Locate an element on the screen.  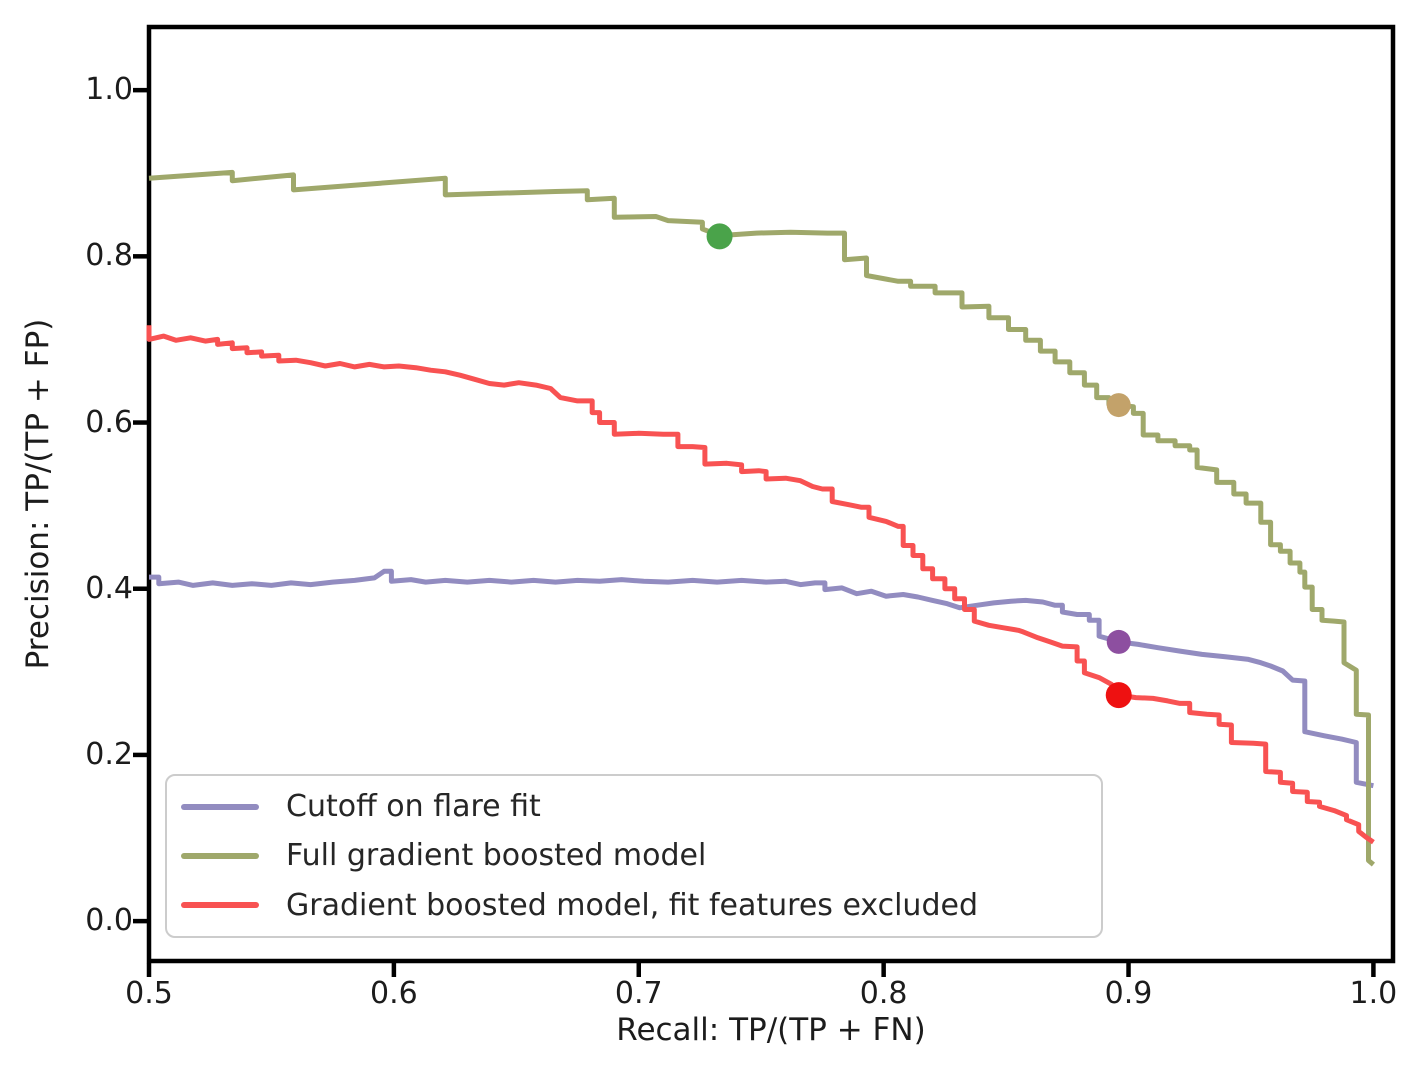
x-axis-label: Recall: TP/(TP + FN) is located at coordinates (771, 1030).